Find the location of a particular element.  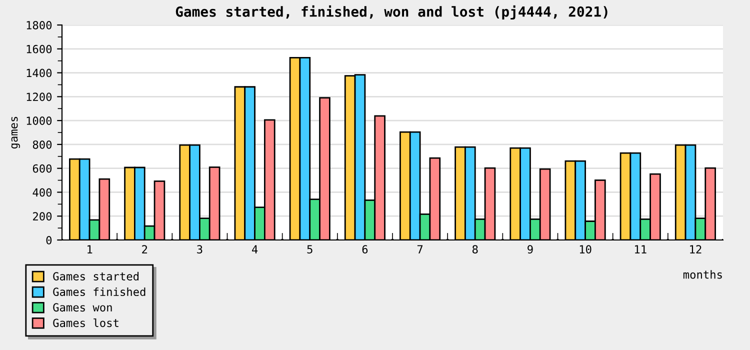

x-tick-label: 9 is located at coordinates (530, 249).